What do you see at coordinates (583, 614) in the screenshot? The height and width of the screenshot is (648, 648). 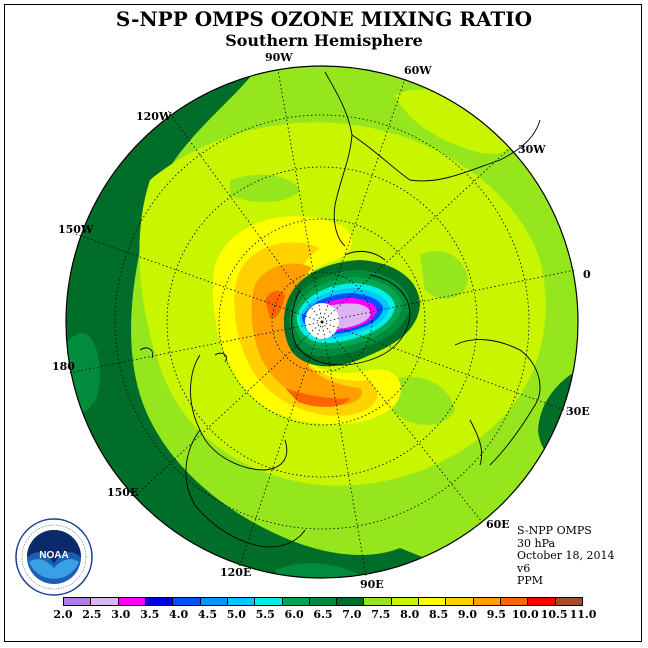 I see `colorbar-tick-label: 11.0` at bounding box center [583, 614].